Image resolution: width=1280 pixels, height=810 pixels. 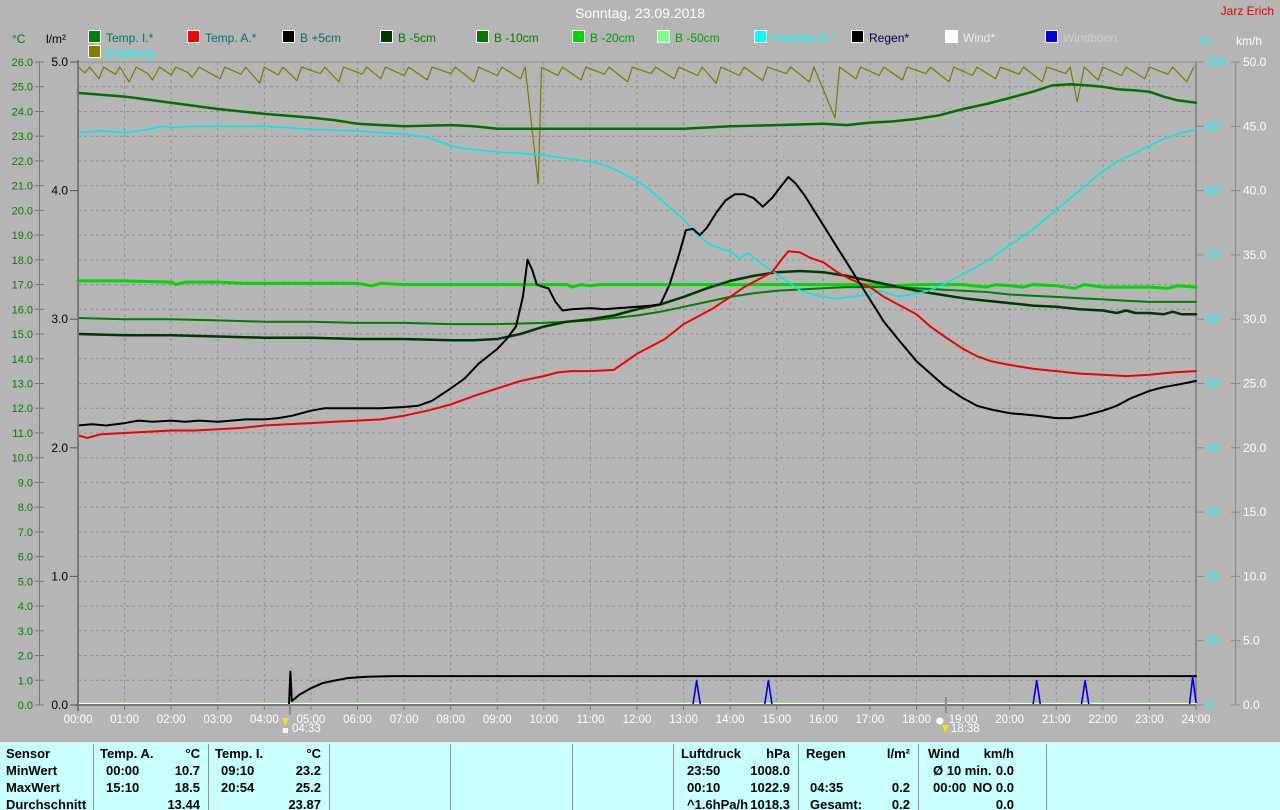 I want to click on legend-label: Regen*, so click(x=889, y=38).